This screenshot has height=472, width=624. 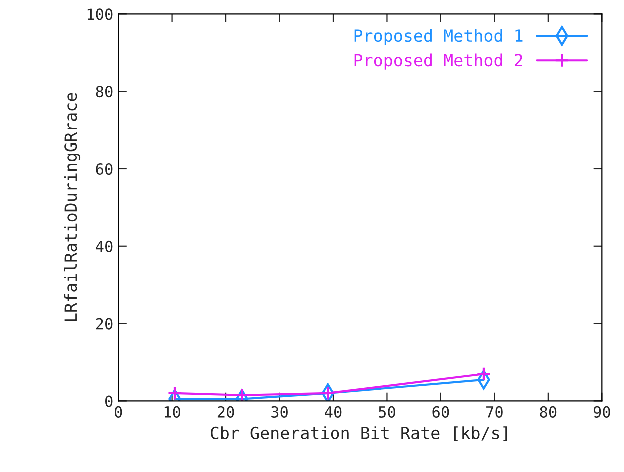 What do you see at coordinates (118, 412) in the screenshot?
I see `x-tick-label: 0` at bounding box center [118, 412].